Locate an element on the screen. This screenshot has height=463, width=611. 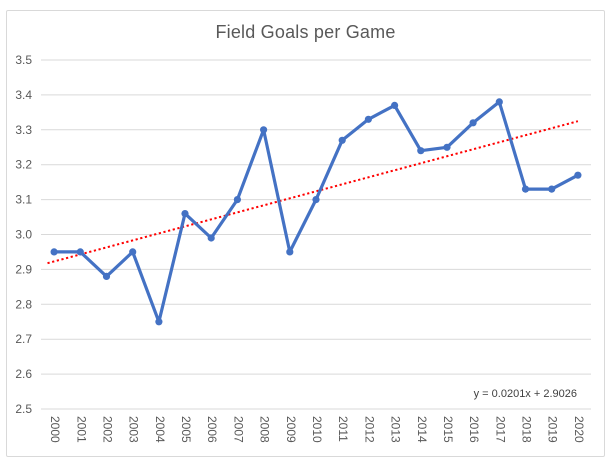
x-tick-label: 2017 is located at coordinates (500, 429).